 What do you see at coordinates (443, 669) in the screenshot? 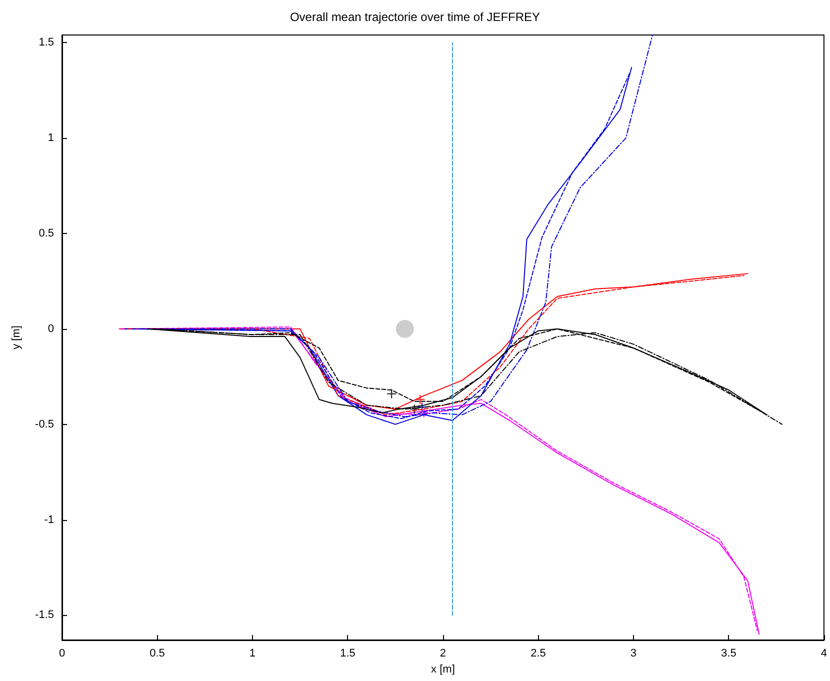
I see `x-axis-title: x [m]` at bounding box center [443, 669].